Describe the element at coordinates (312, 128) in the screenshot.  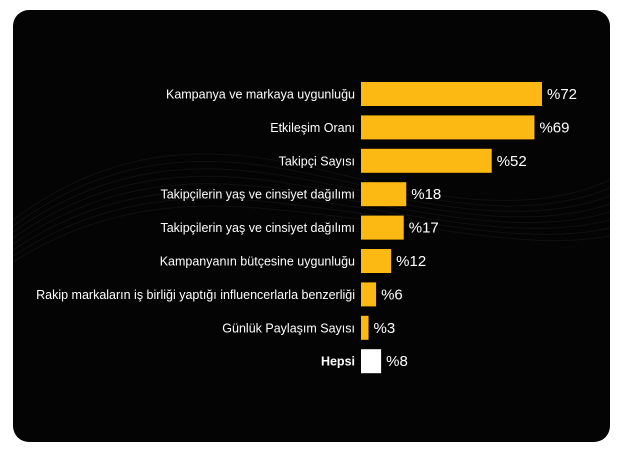
I see `category-label: Etkileşim Oranı` at that location.